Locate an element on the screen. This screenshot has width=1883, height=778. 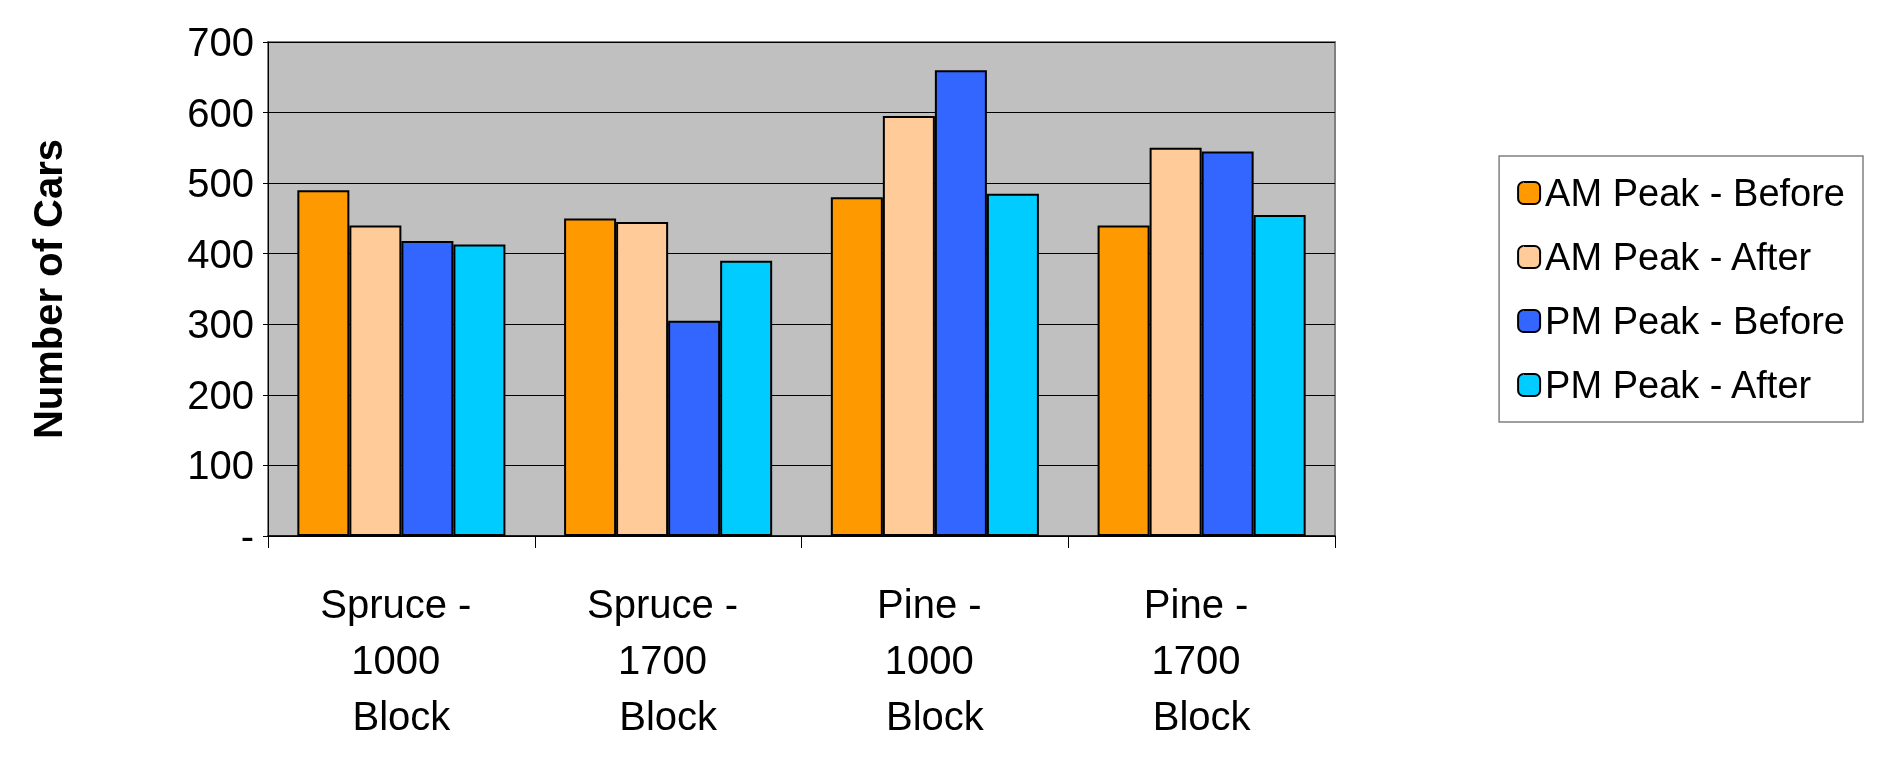
legend-label: AM Peak - After is located at coordinates (1678, 257).